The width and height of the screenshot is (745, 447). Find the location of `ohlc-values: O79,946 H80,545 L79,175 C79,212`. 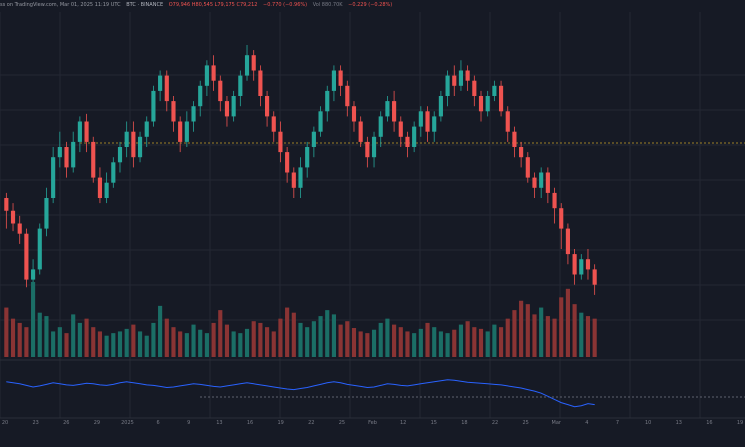

ohlc-values: O79,946 H80,545 L79,175 C79,212 is located at coordinates (213, 5).